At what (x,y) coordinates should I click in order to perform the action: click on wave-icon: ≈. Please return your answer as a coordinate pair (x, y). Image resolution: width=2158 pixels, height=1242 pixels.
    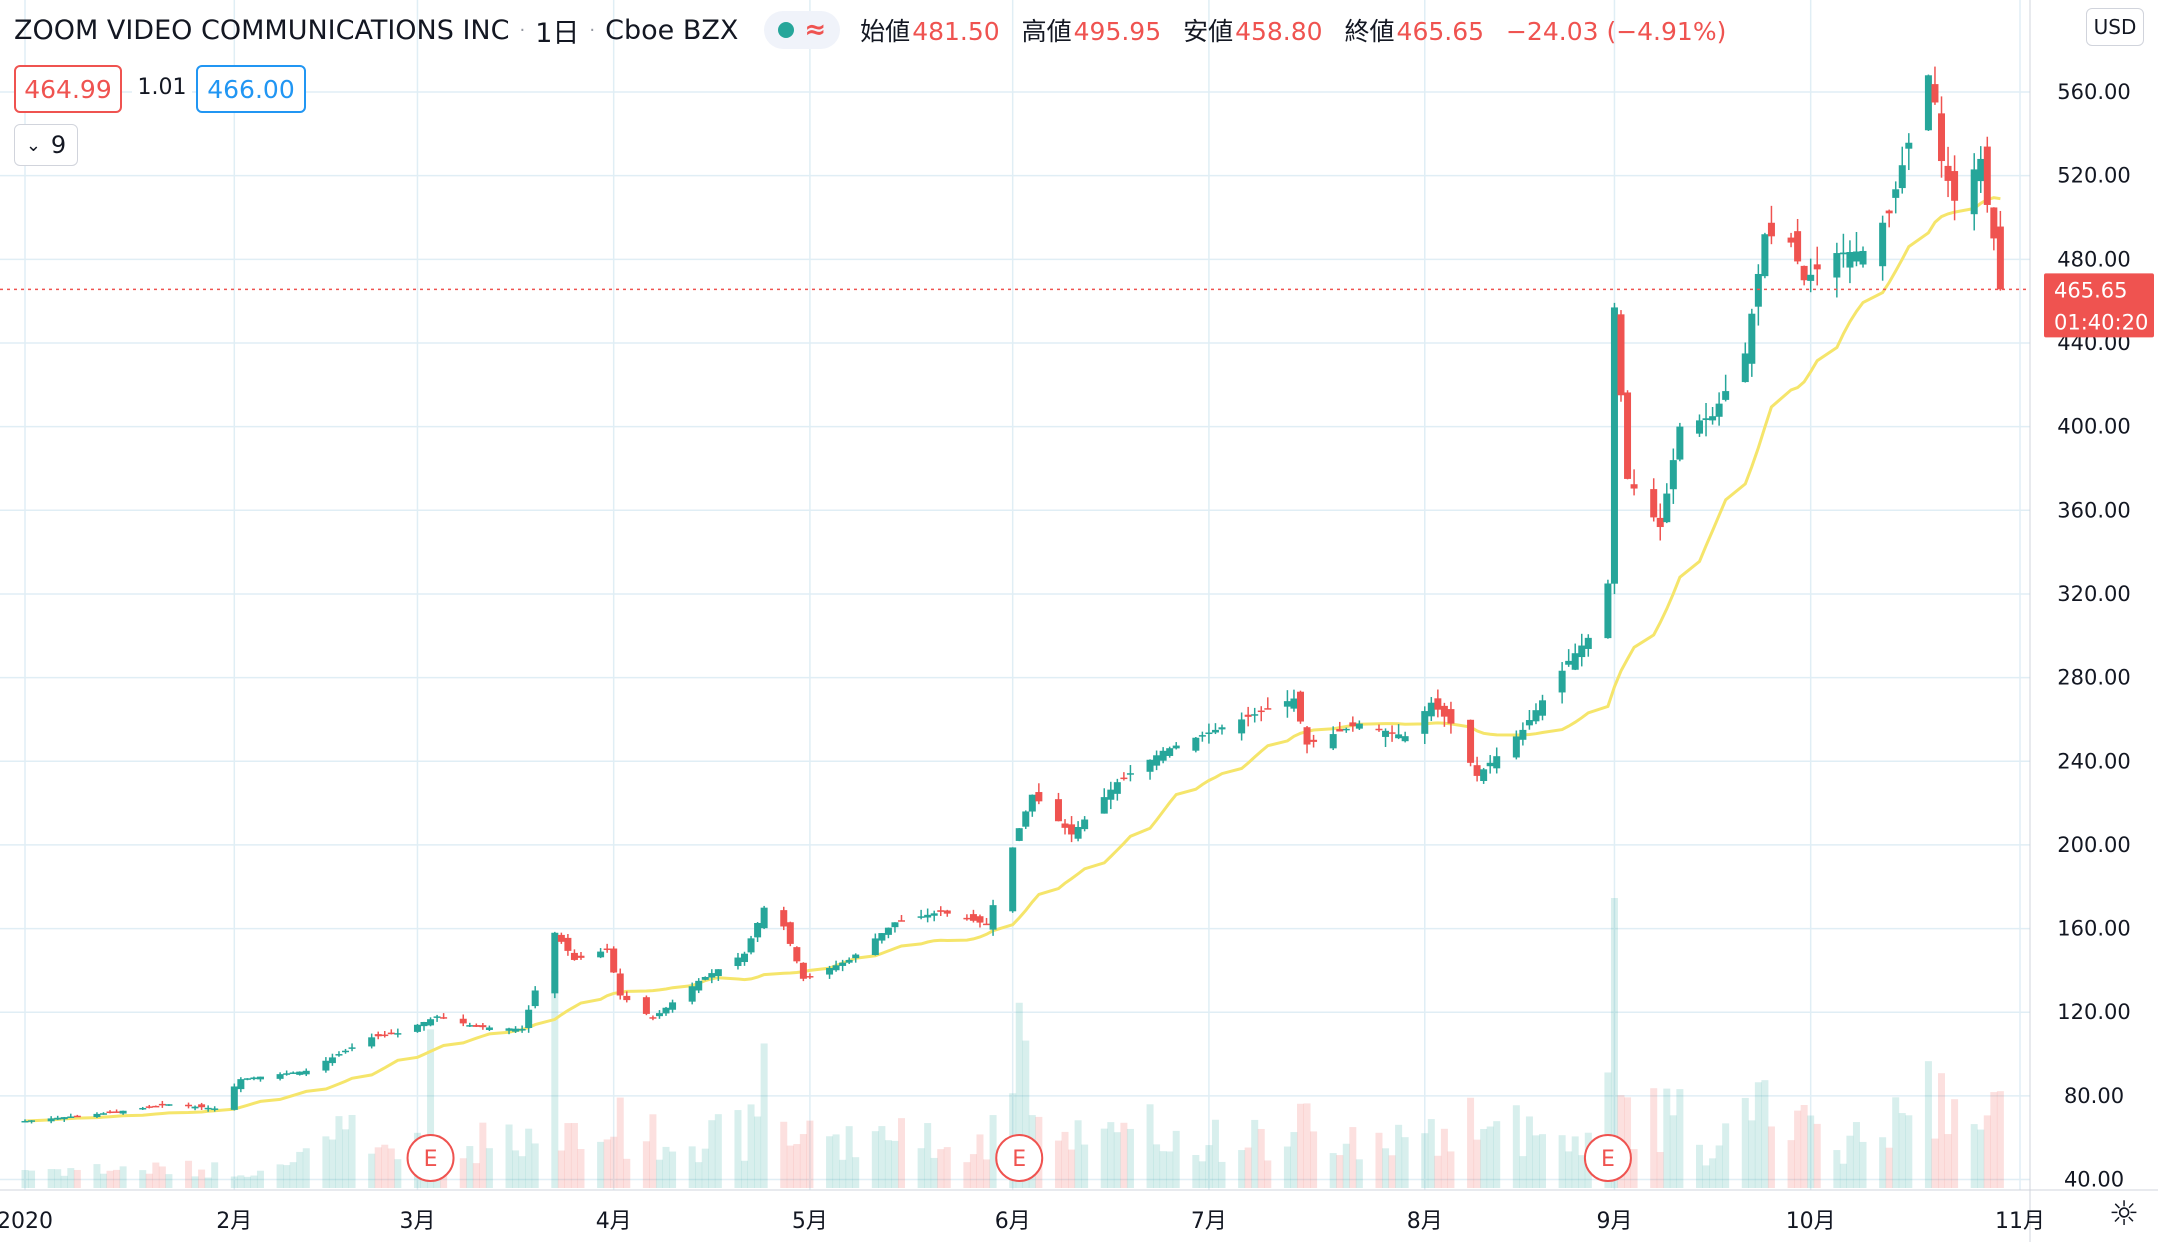
    Looking at the image, I should click on (815, 30).